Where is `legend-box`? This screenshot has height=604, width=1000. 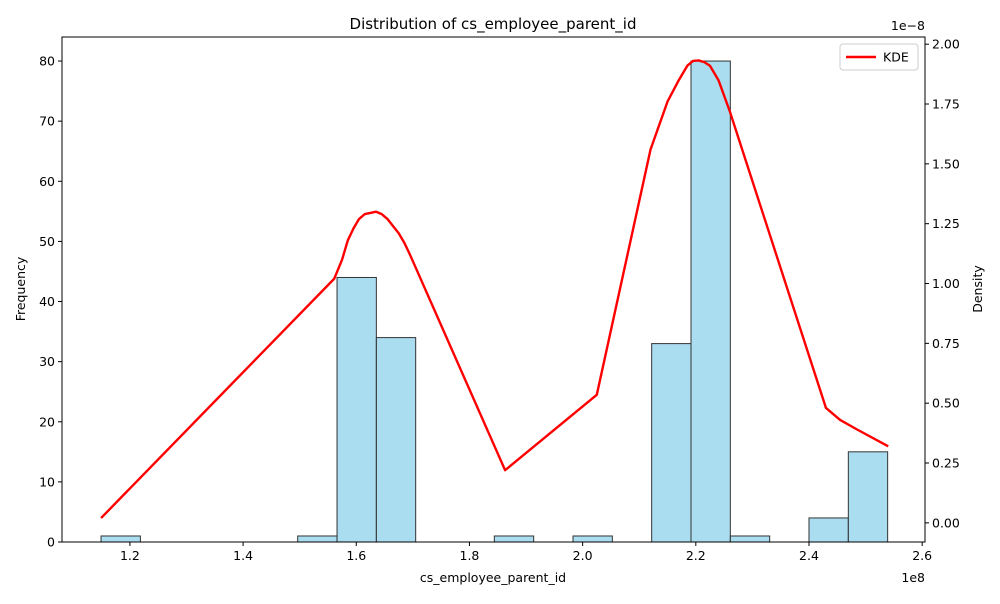
legend-box is located at coordinates (879, 57).